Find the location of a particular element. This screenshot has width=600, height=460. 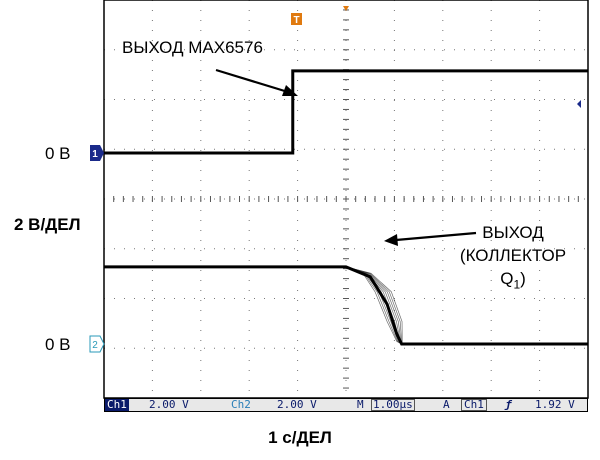

q-close: ) is located at coordinates (523, 278).